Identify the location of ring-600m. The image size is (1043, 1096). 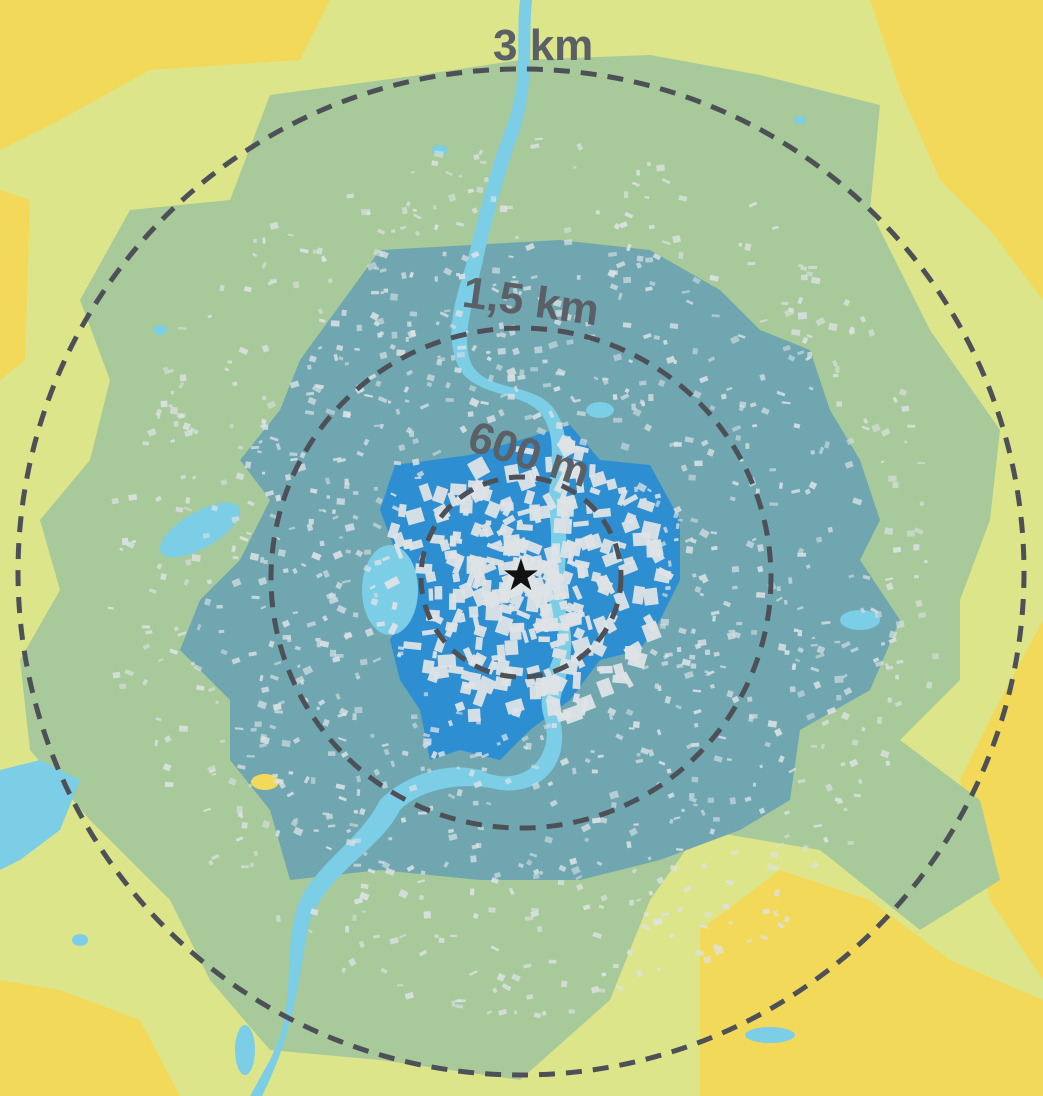
(521, 577).